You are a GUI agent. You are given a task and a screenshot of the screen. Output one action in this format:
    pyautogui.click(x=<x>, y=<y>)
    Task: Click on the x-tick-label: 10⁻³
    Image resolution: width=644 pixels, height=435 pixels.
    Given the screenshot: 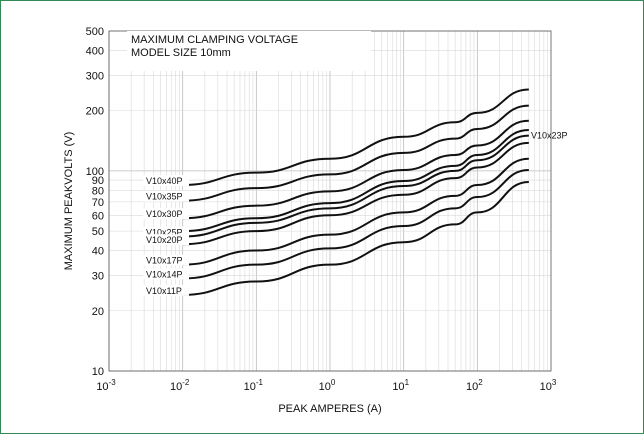 What is the action you would take?
    pyautogui.click(x=106, y=385)
    